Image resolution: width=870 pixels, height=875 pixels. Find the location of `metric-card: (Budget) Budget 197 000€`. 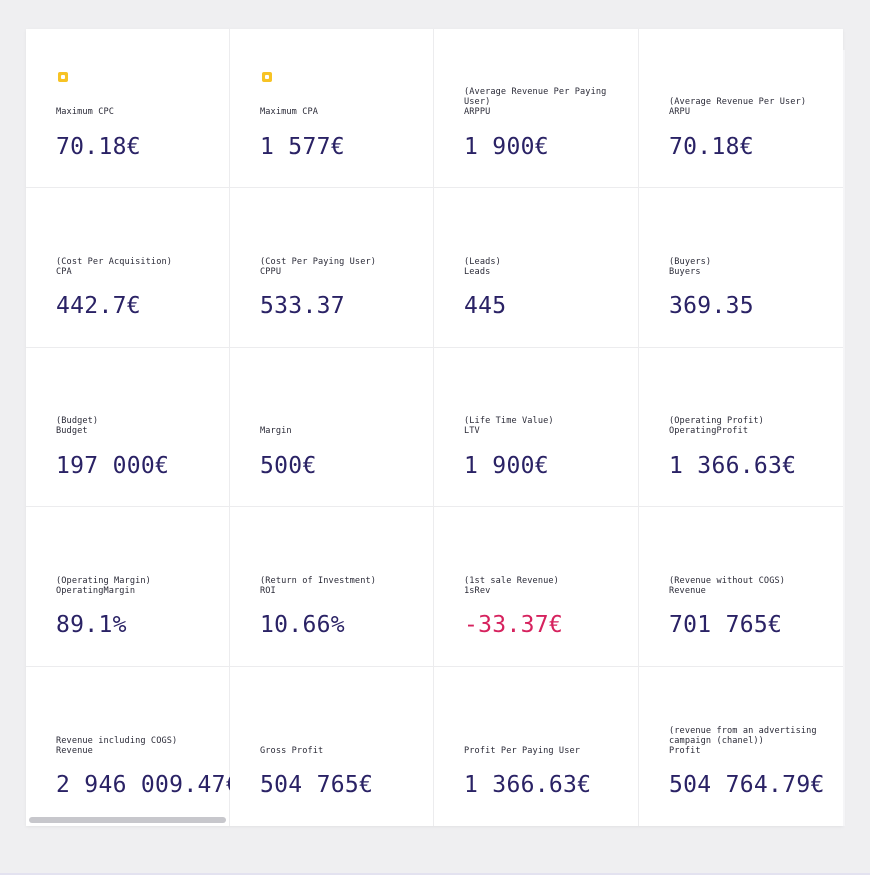

metric-card: (Budget) Budget 197 000€ is located at coordinates (128, 427).